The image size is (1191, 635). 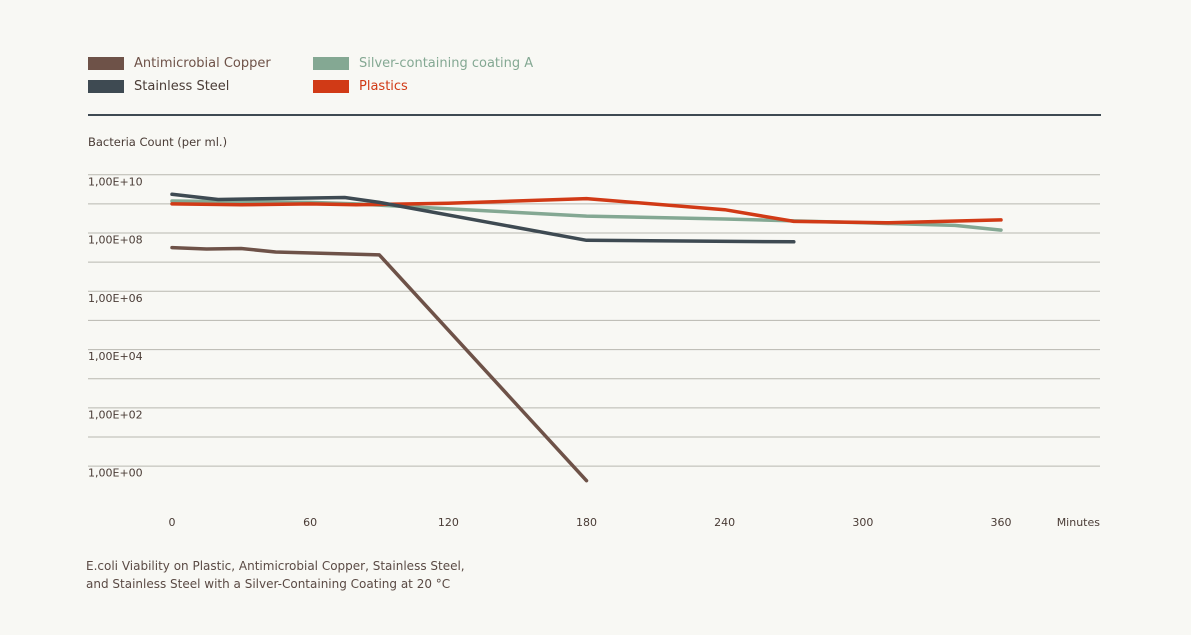 What do you see at coordinates (115, 240) in the screenshot?
I see `y-tick-label: 1,00E+08` at bounding box center [115, 240].